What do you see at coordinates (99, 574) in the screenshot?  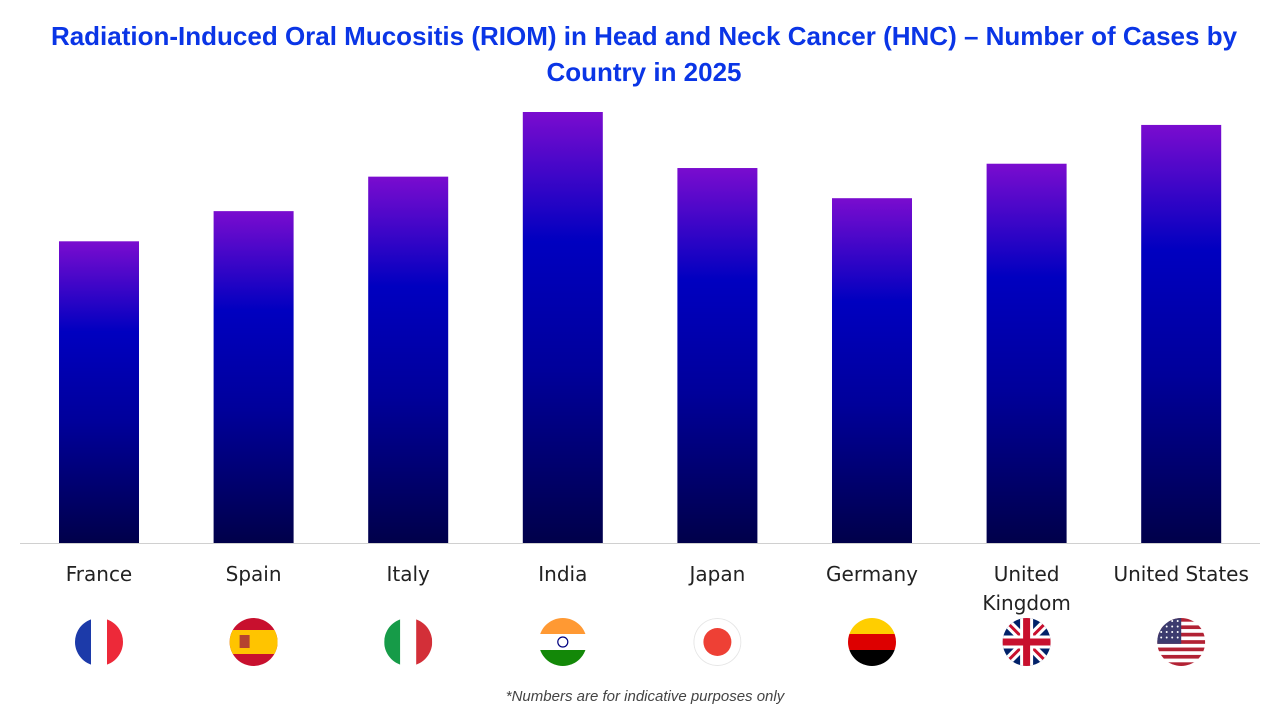 I see `x-tick-label: France` at bounding box center [99, 574].